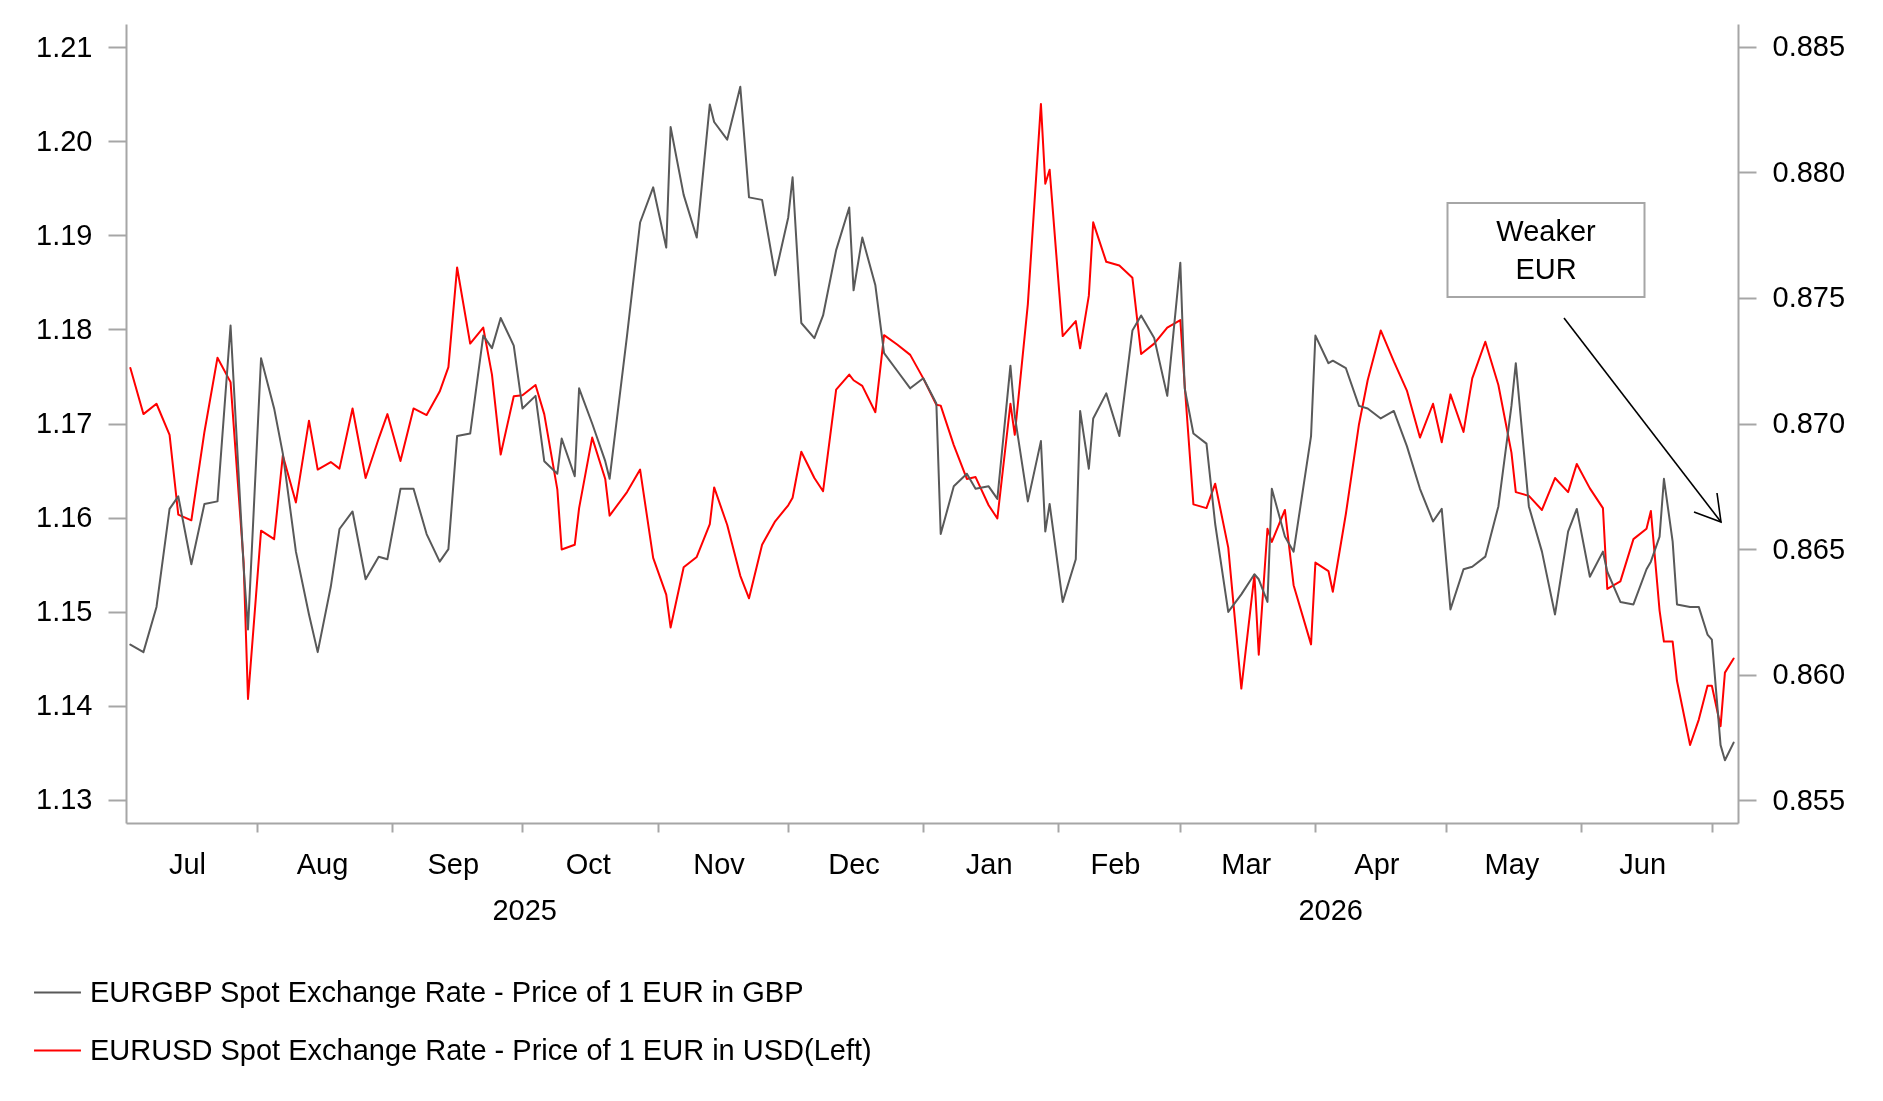 The image size is (1883, 1101). I want to click on y-tick-label: 1.16, so click(64, 517).